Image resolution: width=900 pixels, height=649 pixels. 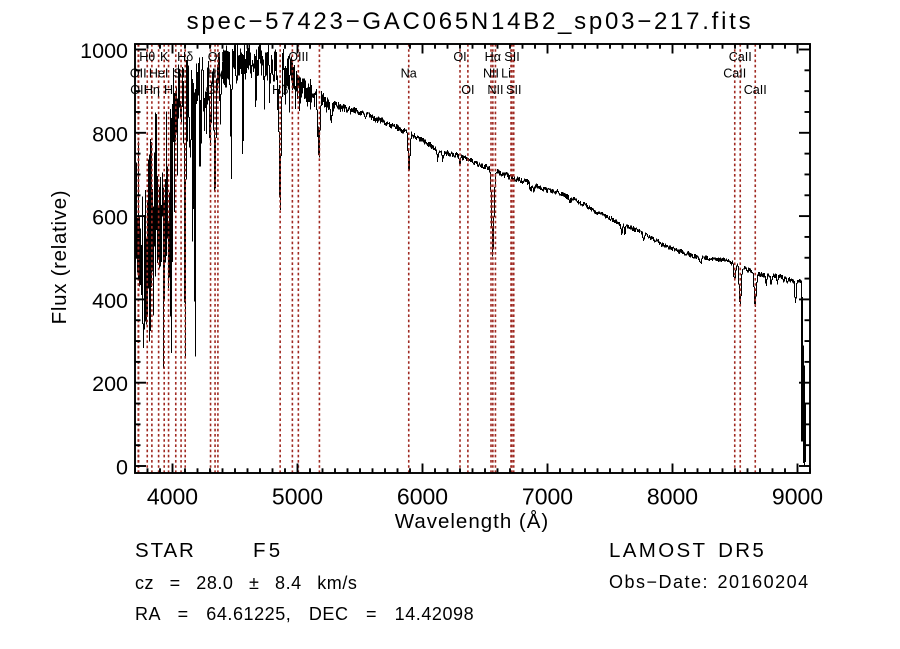 I want to click on svg-text: OII, so click(x=138, y=74).